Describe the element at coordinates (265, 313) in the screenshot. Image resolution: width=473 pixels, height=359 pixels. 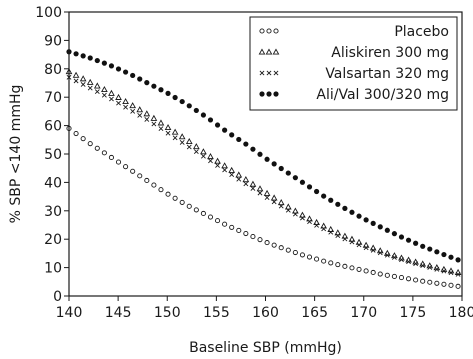
I see `x-tick-label: 160` at that location.